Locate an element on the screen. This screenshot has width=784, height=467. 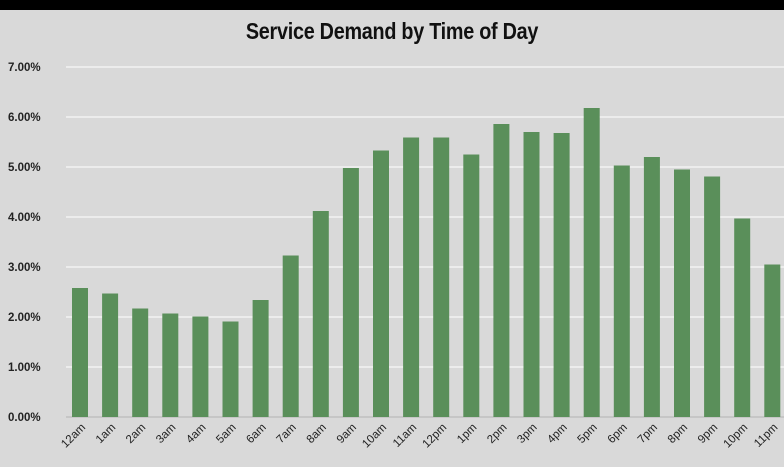
bar-2pm is located at coordinates (501, 270).